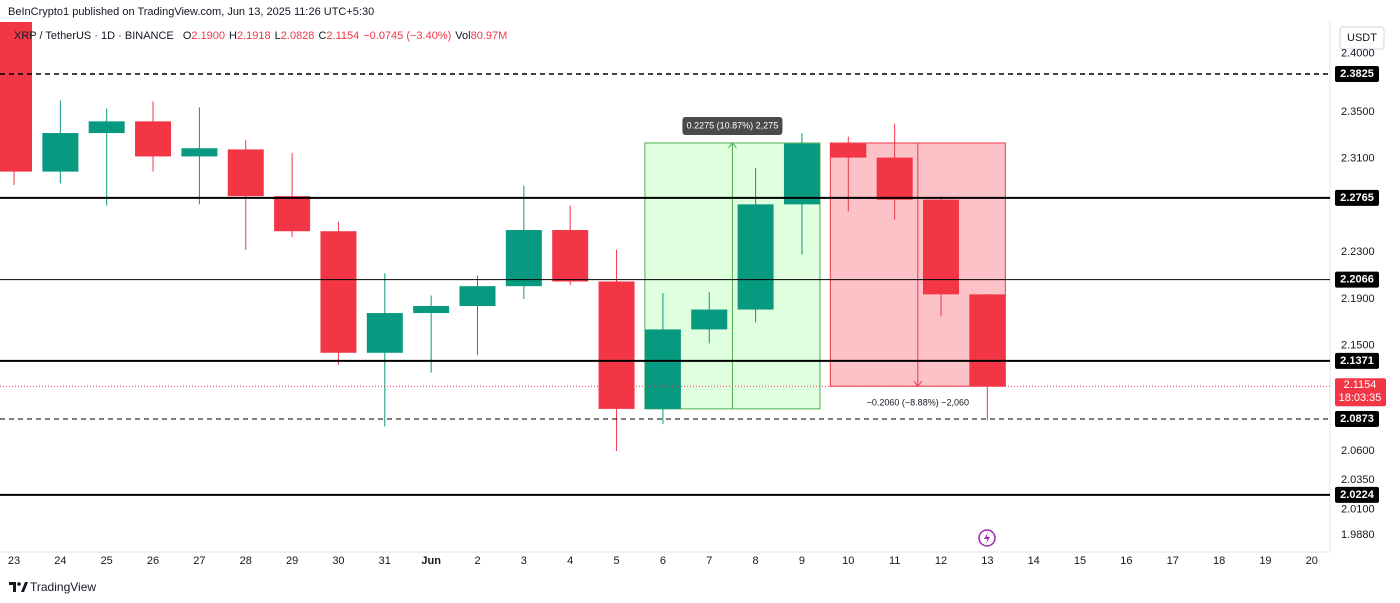 Image resolution: width=1400 pixels, height=603 pixels. Describe the element at coordinates (292, 561) in the screenshot. I see `x-tick-label: 29` at that location.